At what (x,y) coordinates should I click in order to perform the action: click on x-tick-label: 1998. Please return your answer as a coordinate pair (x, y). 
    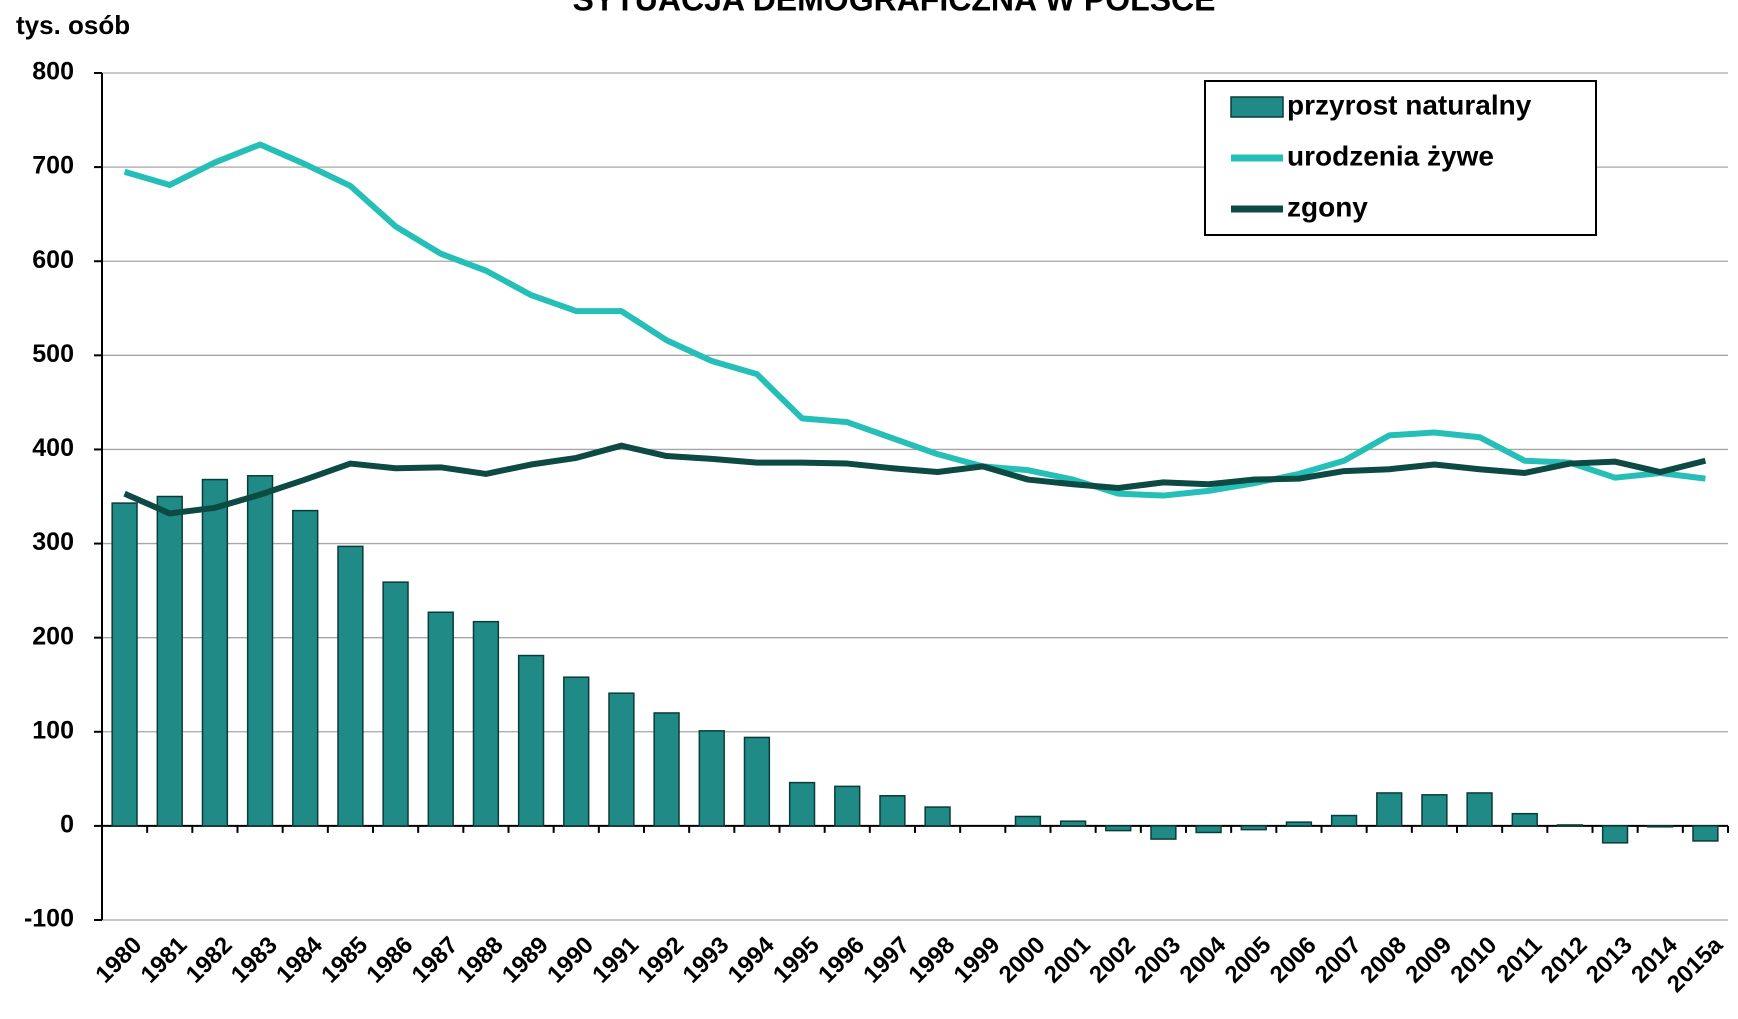
    Looking at the image, I should click on (931, 960).